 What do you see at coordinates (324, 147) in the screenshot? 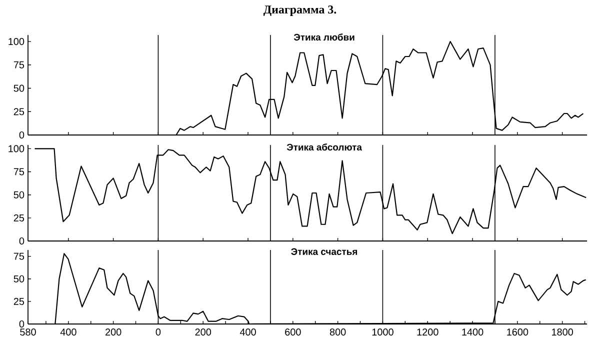
I see `chart-title: Этика абсолюта` at bounding box center [324, 147].